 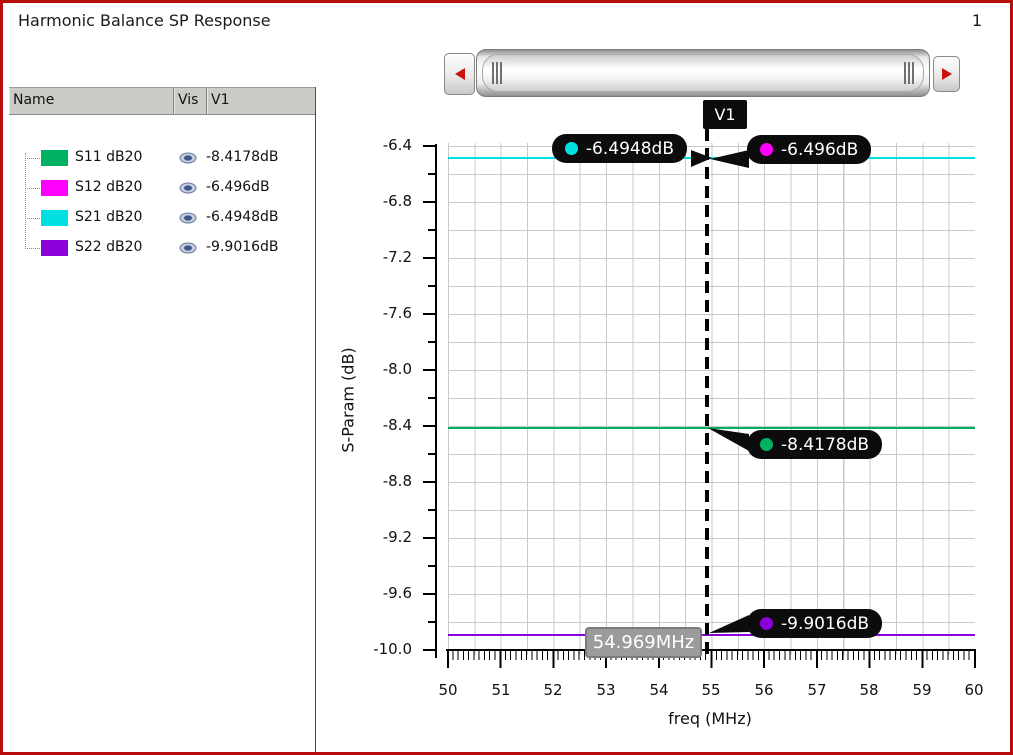 What do you see at coordinates (501, 690) in the screenshot?
I see `x-tick-label: 51` at bounding box center [501, 690].